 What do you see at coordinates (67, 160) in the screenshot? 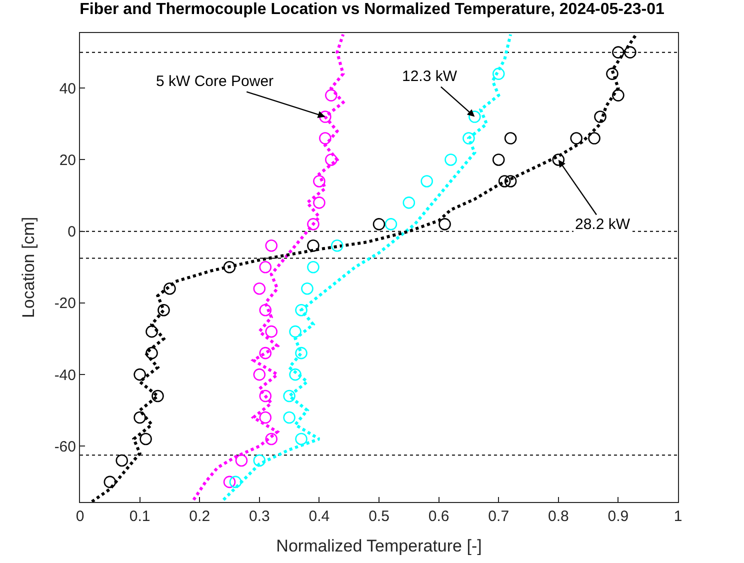
I see `y-tick-label: 20` at bounding box center [67, 160].